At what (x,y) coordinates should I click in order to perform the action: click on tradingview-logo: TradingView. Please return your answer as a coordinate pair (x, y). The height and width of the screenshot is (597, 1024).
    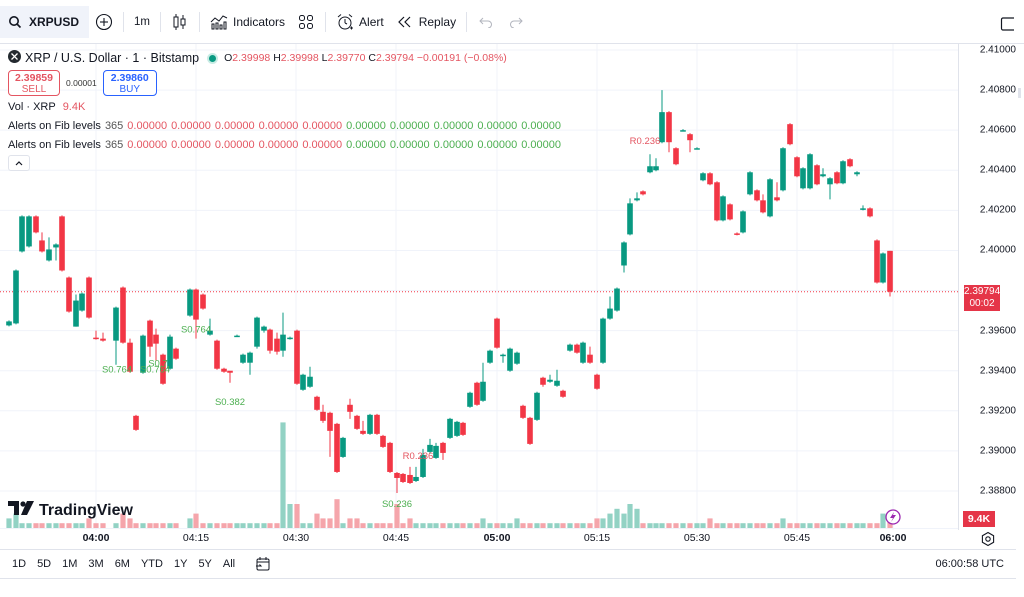
    Looking at the image, I should click on (70, 510).